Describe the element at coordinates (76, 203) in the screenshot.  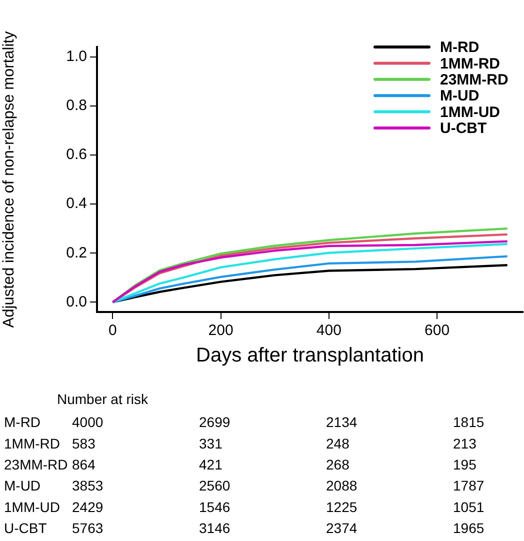
I see `y-tick-label: 0.4` at that location.